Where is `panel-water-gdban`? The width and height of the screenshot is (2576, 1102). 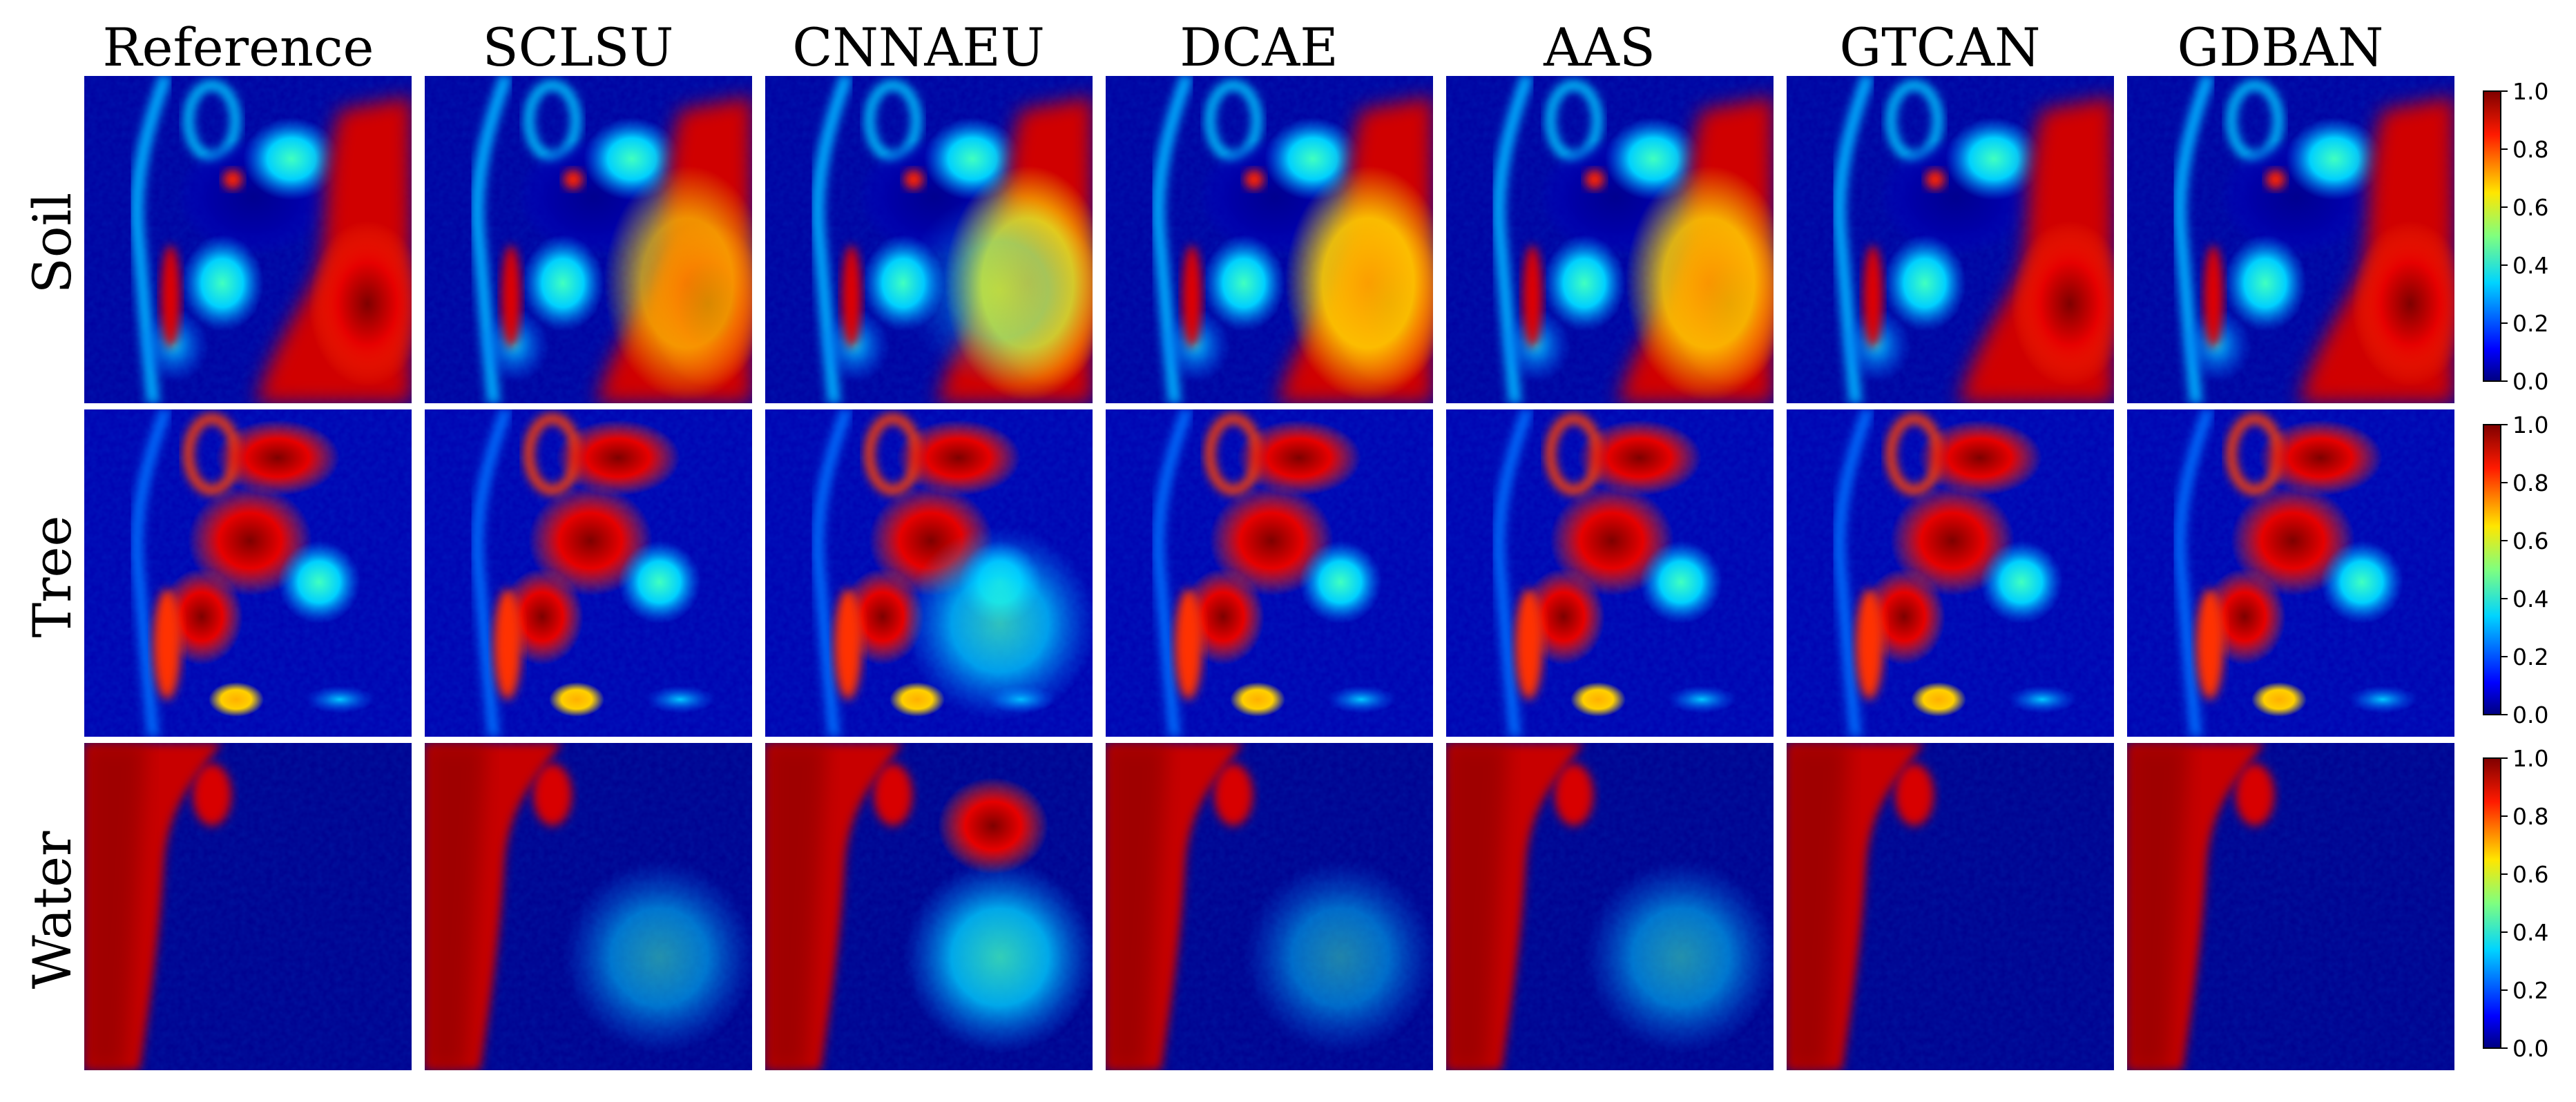 panel-water-gdban is located at coordinates (2290, 906).